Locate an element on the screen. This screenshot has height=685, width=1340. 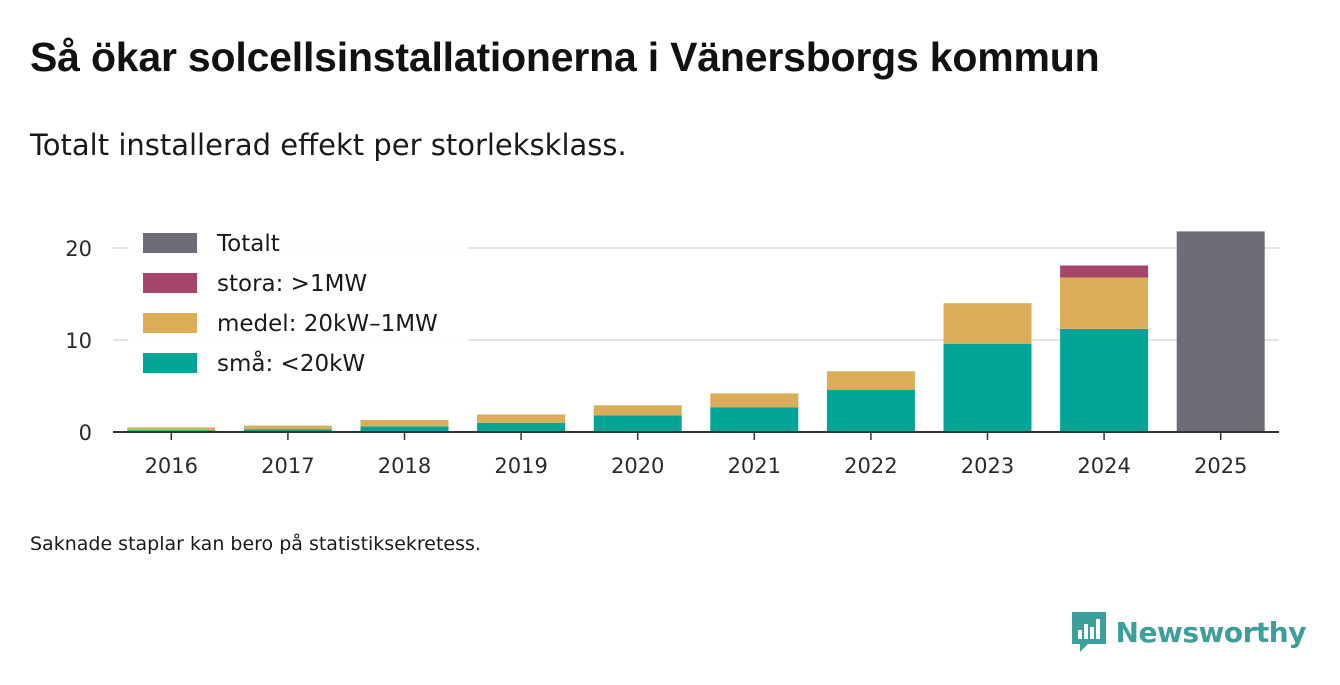
legend-label-medel: medel: 20kW–1MW is located at coordinates (327, 324).